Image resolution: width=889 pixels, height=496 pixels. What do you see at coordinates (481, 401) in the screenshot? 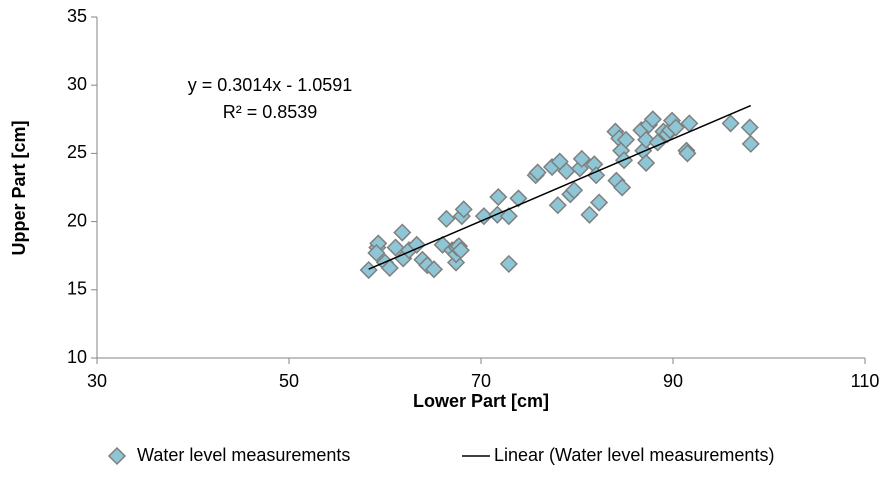
I see `x-axis-label: Lower Part [cm]` at bounding box center [481, 401].